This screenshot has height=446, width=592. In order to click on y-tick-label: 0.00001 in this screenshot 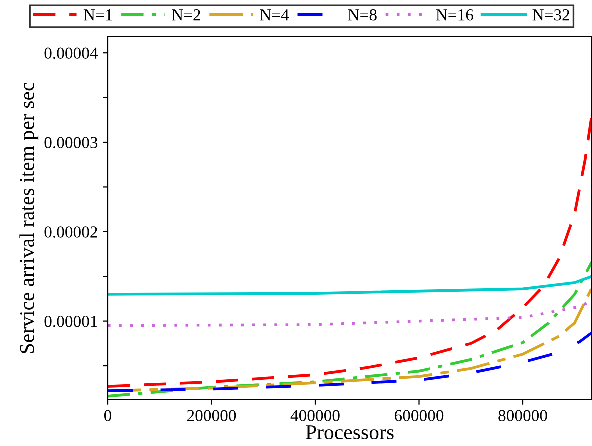, I will do `click(71, 322)`.